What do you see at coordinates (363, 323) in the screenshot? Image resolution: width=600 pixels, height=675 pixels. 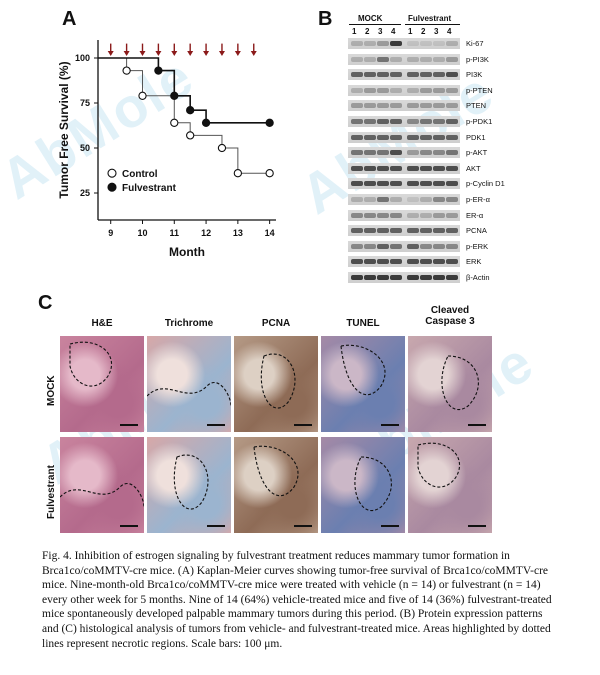 I see `histology-column-label: TUNEL` at bounding box center [363, 323].